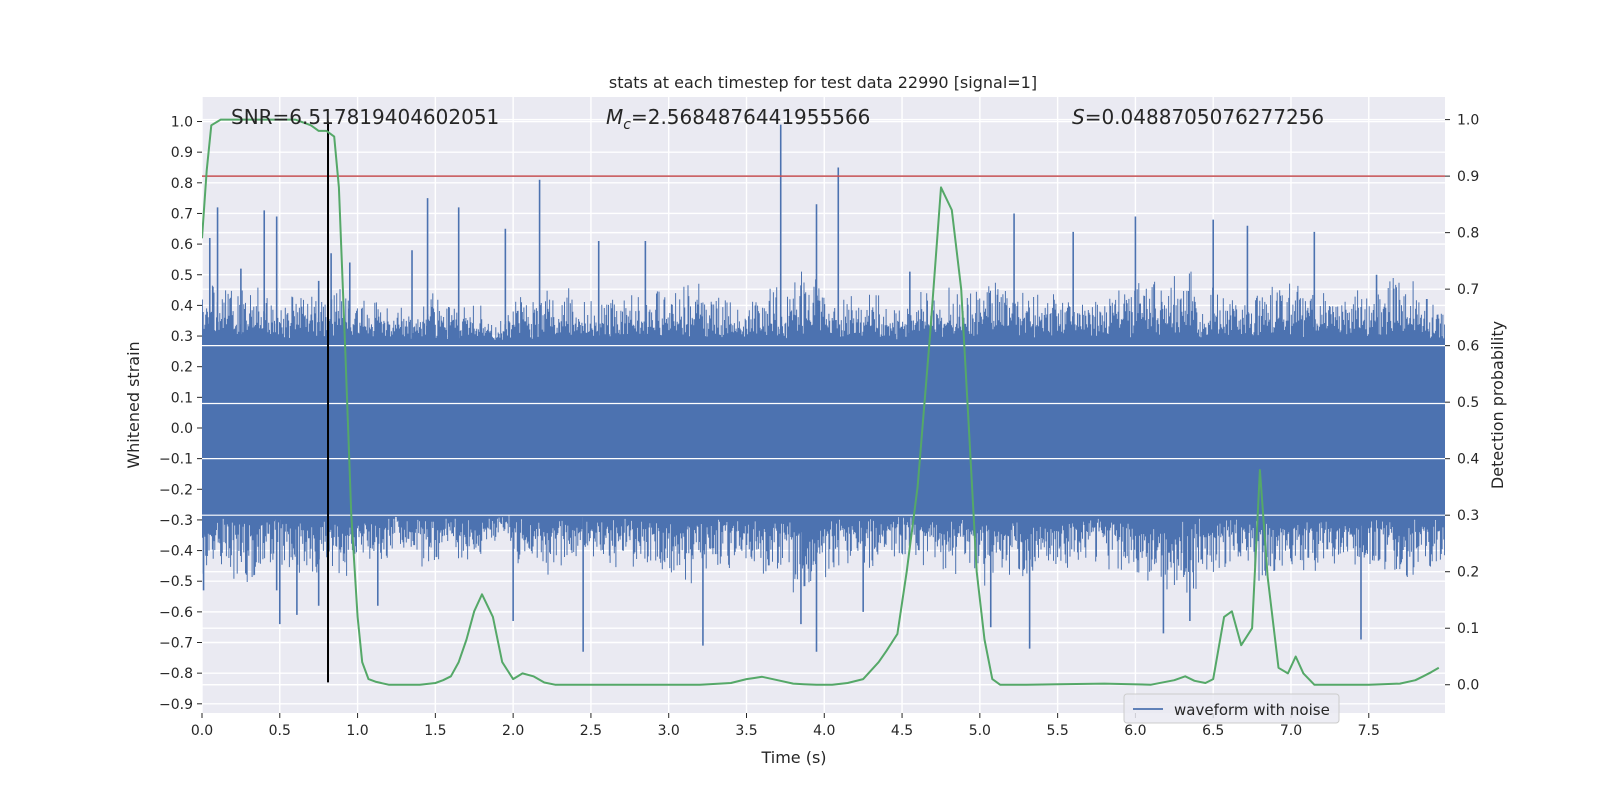  I want to click on y-axis-label: Whitened strain, so click(133, 404).